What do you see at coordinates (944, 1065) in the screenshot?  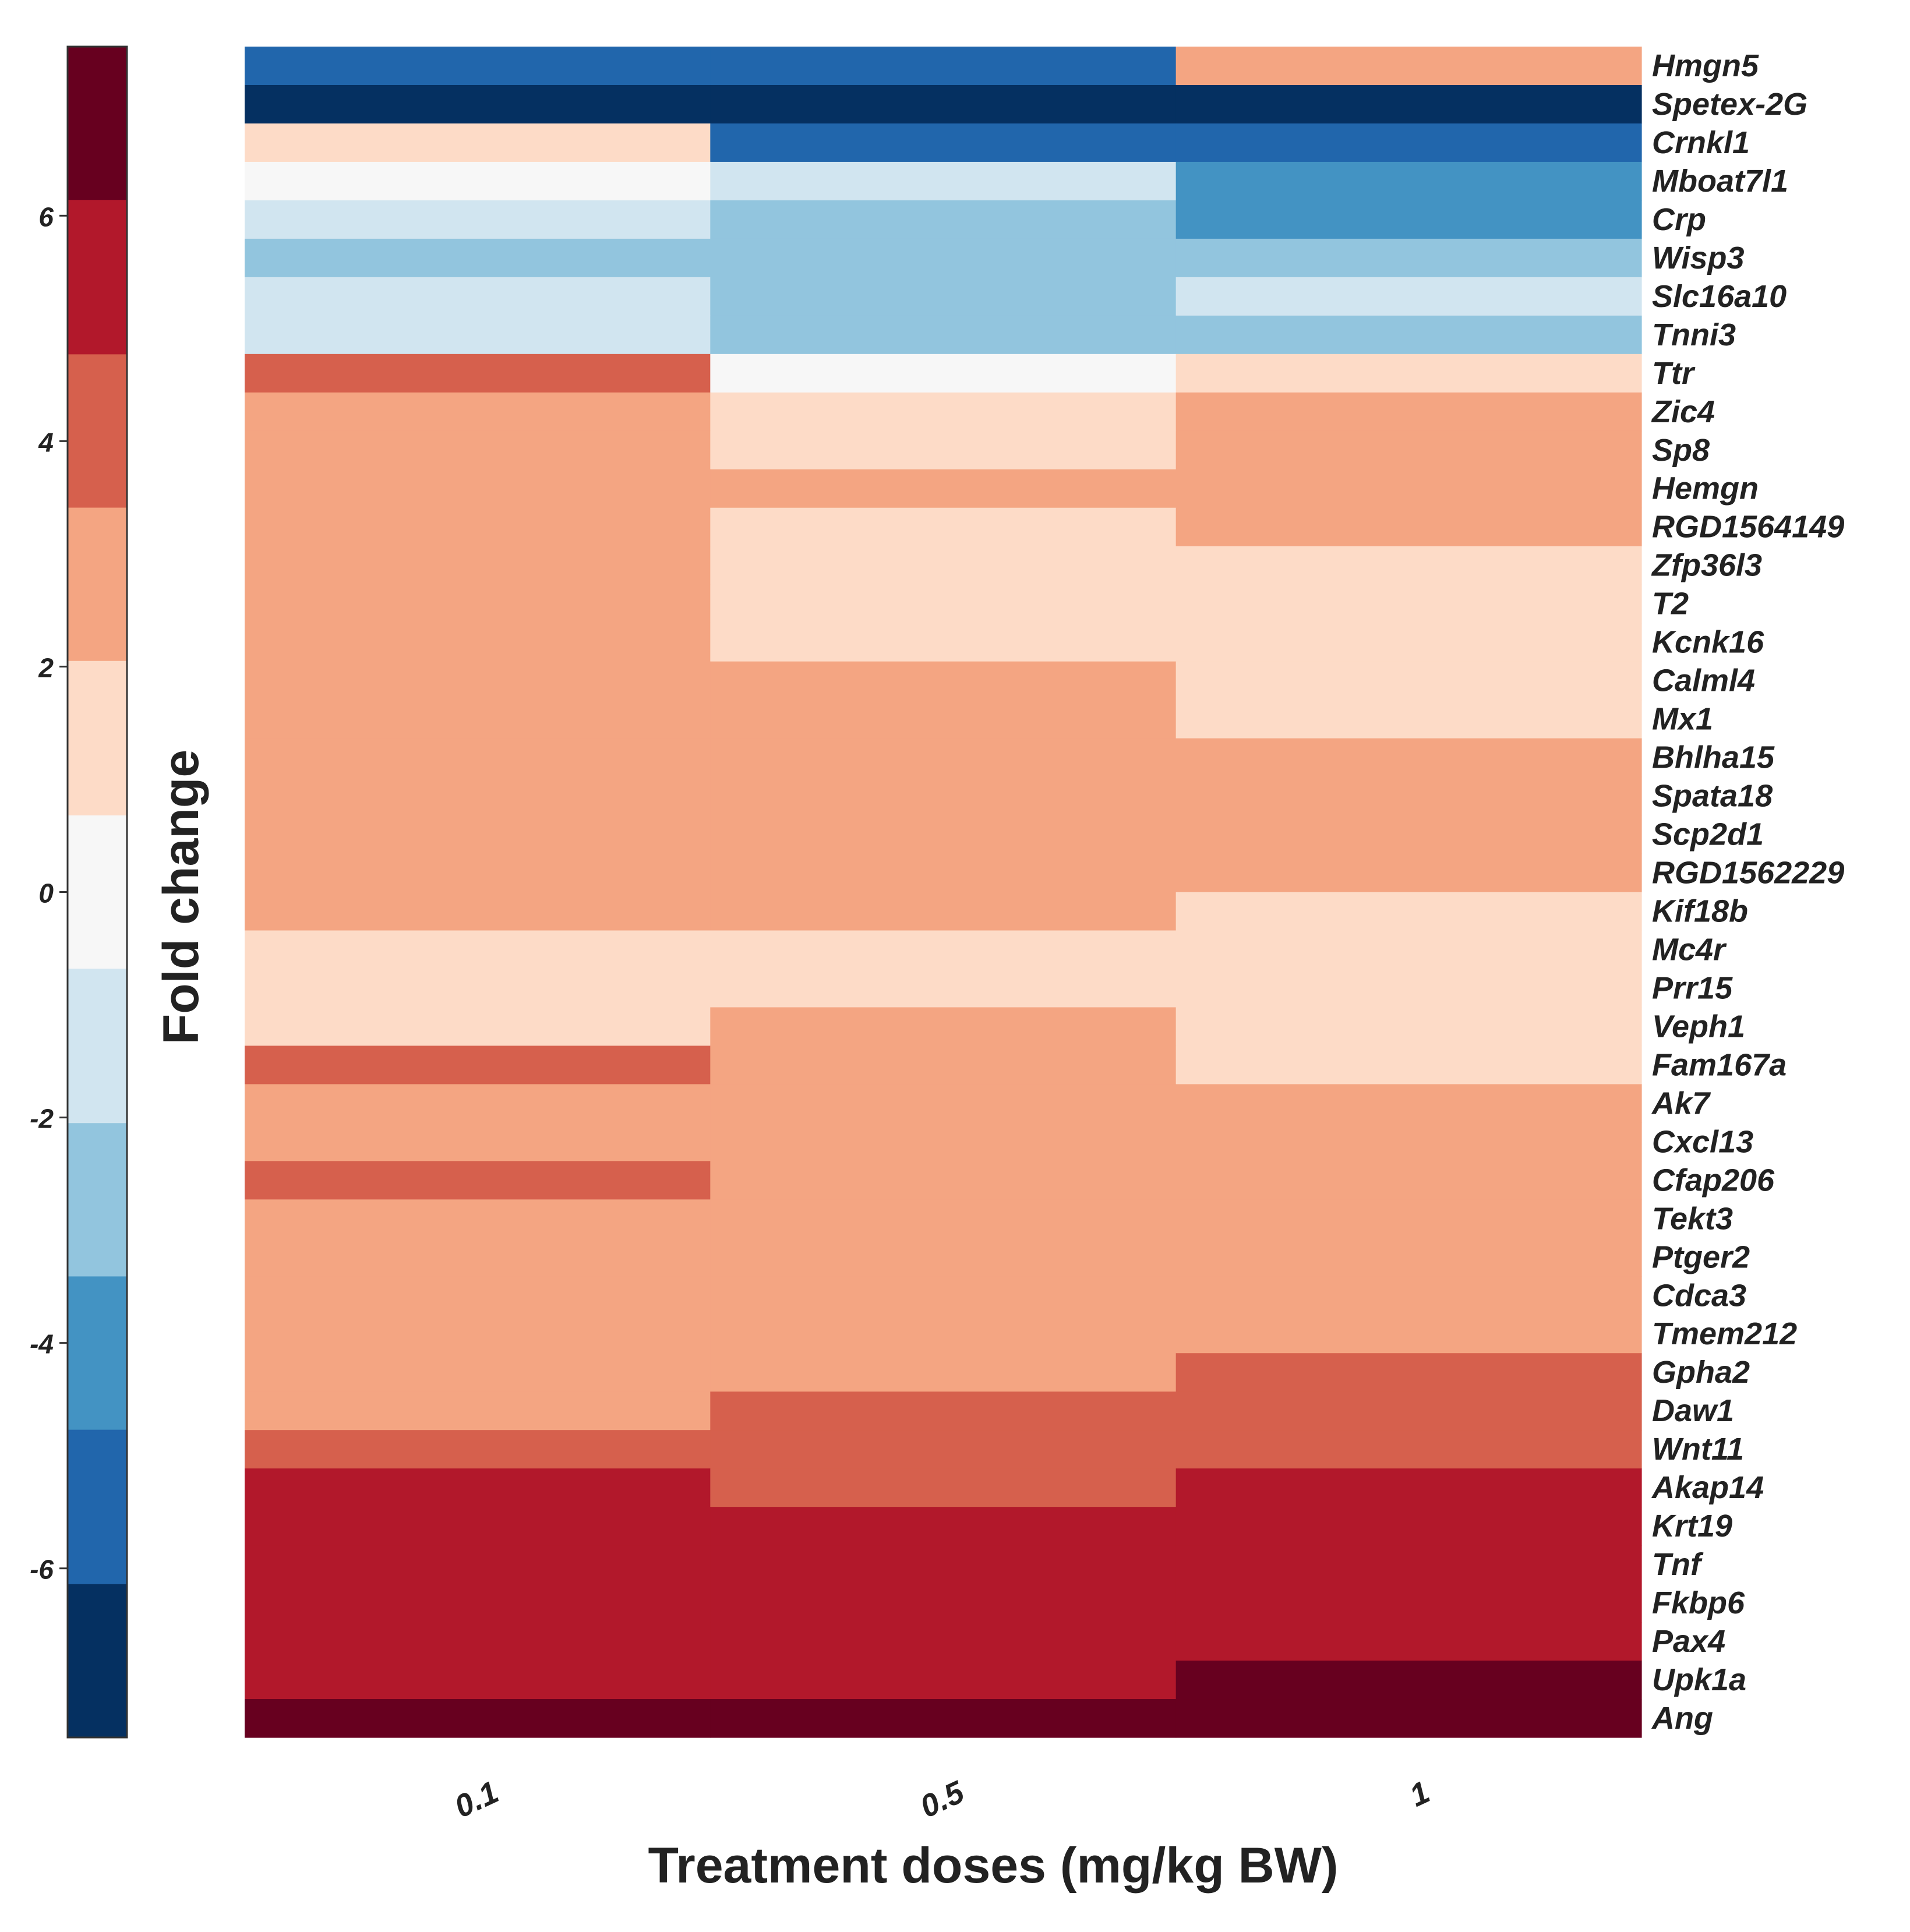 I see `heatmap-cell-Fam167a-0.5` at bounding box center [944, 1065].